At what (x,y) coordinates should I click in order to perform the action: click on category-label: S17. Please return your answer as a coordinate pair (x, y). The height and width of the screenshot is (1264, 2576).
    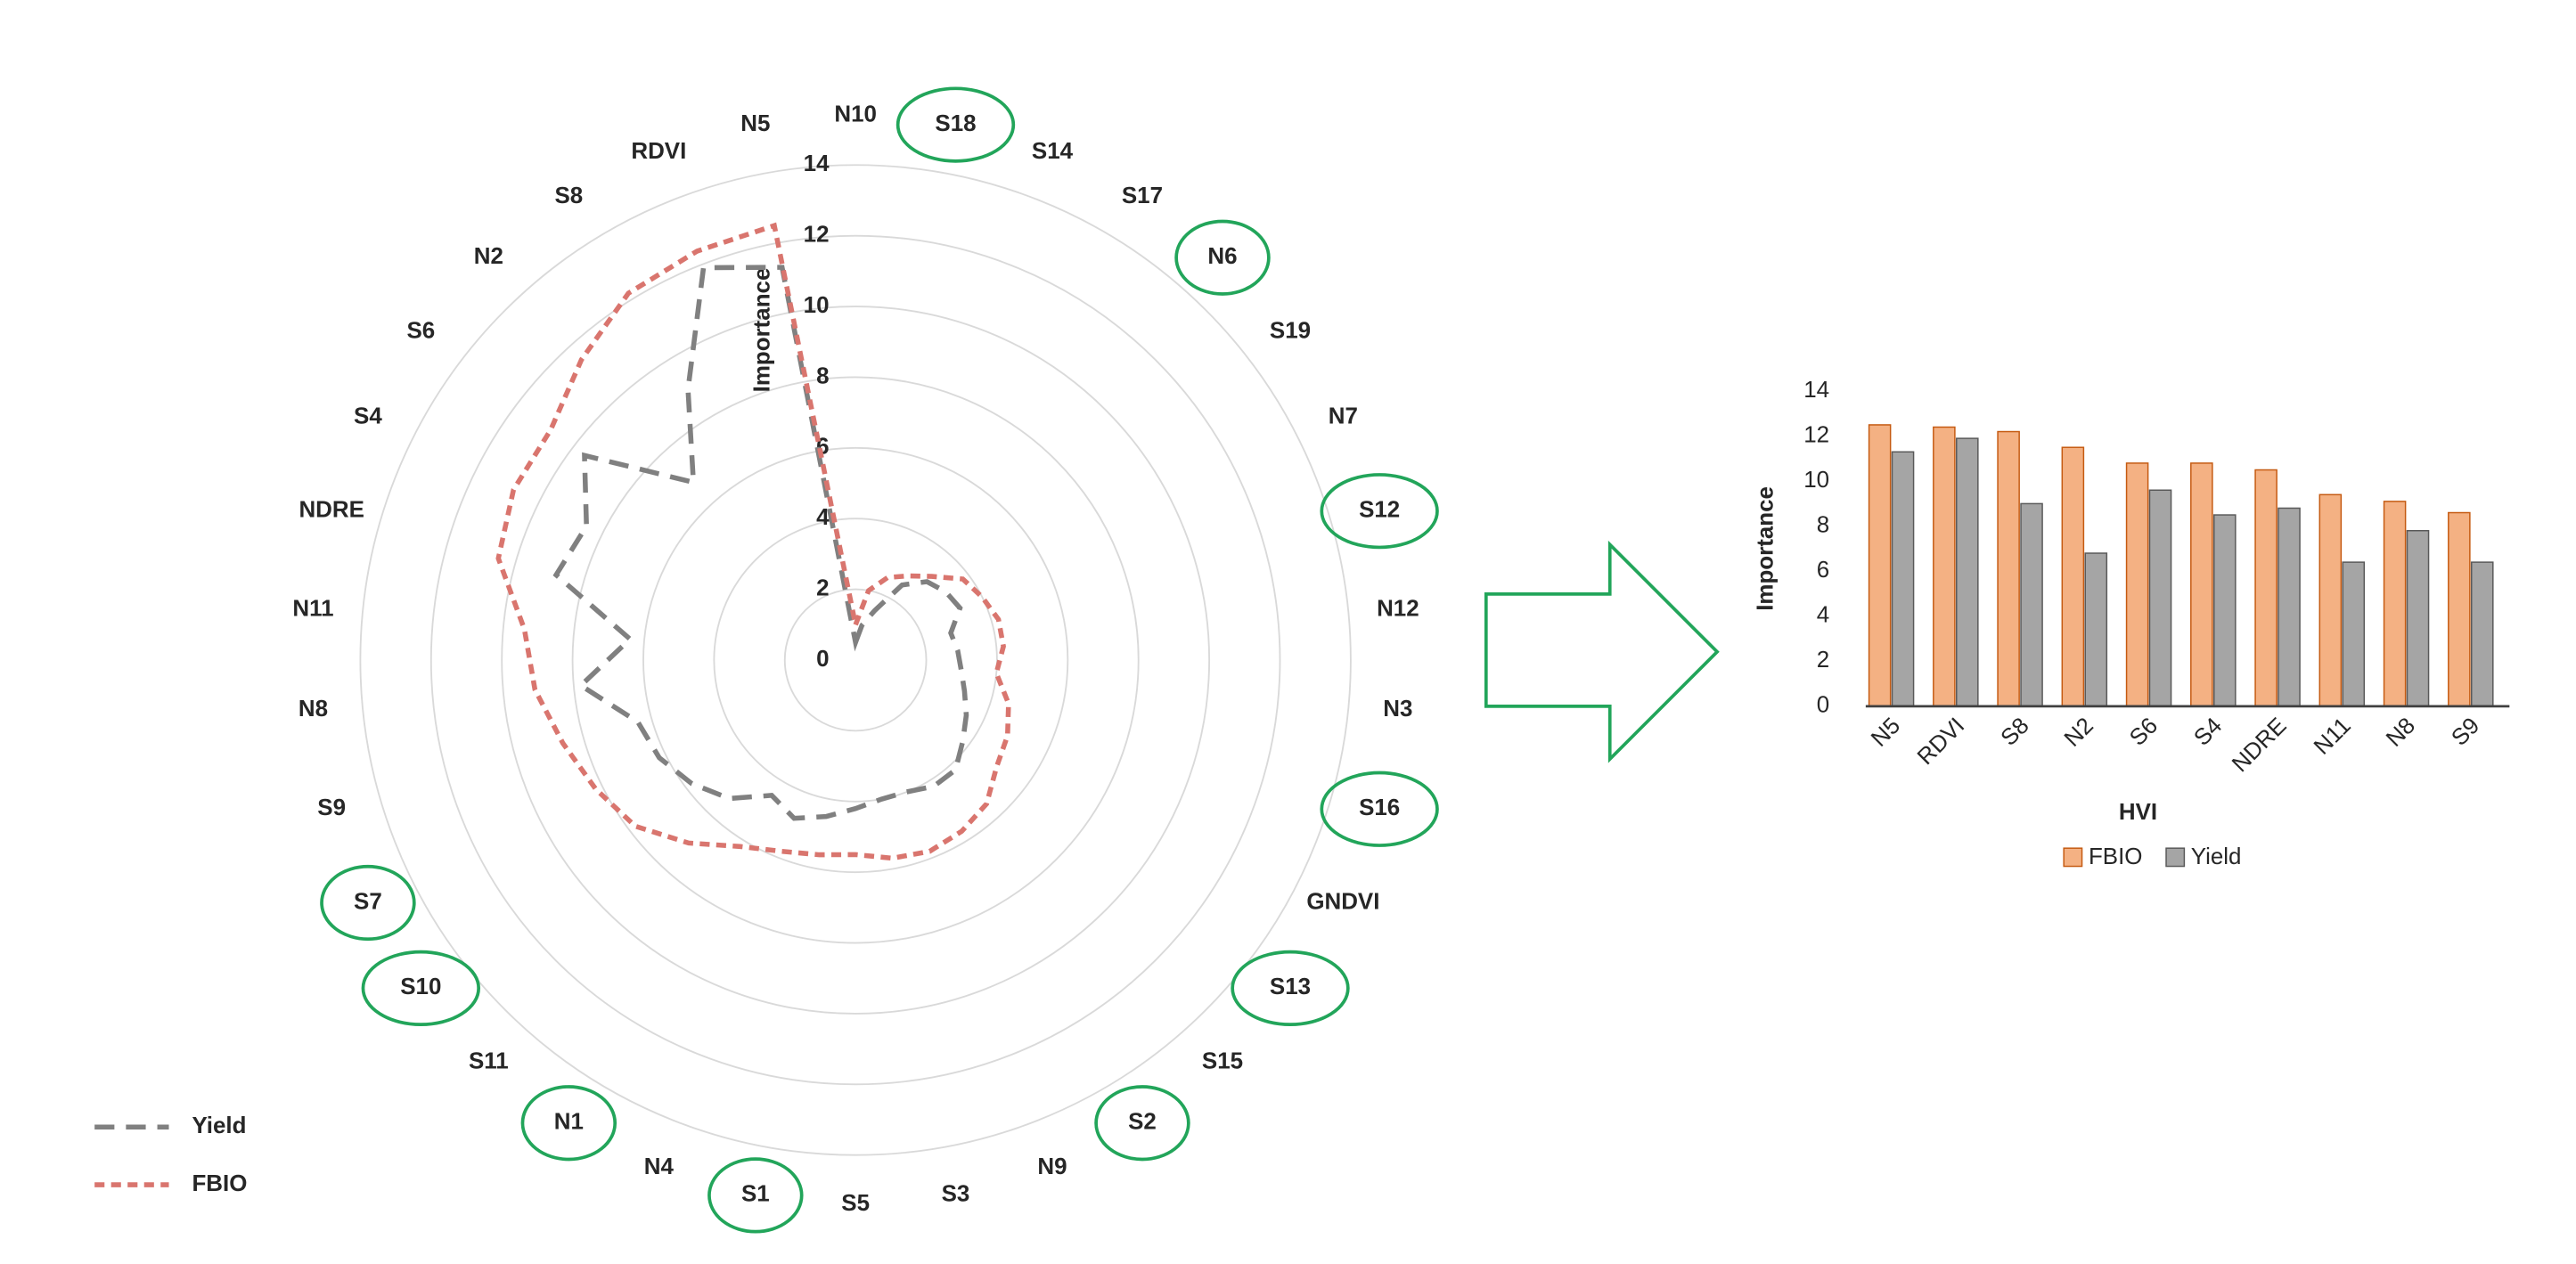
    Looking at the image, I should click on (1142, 195).